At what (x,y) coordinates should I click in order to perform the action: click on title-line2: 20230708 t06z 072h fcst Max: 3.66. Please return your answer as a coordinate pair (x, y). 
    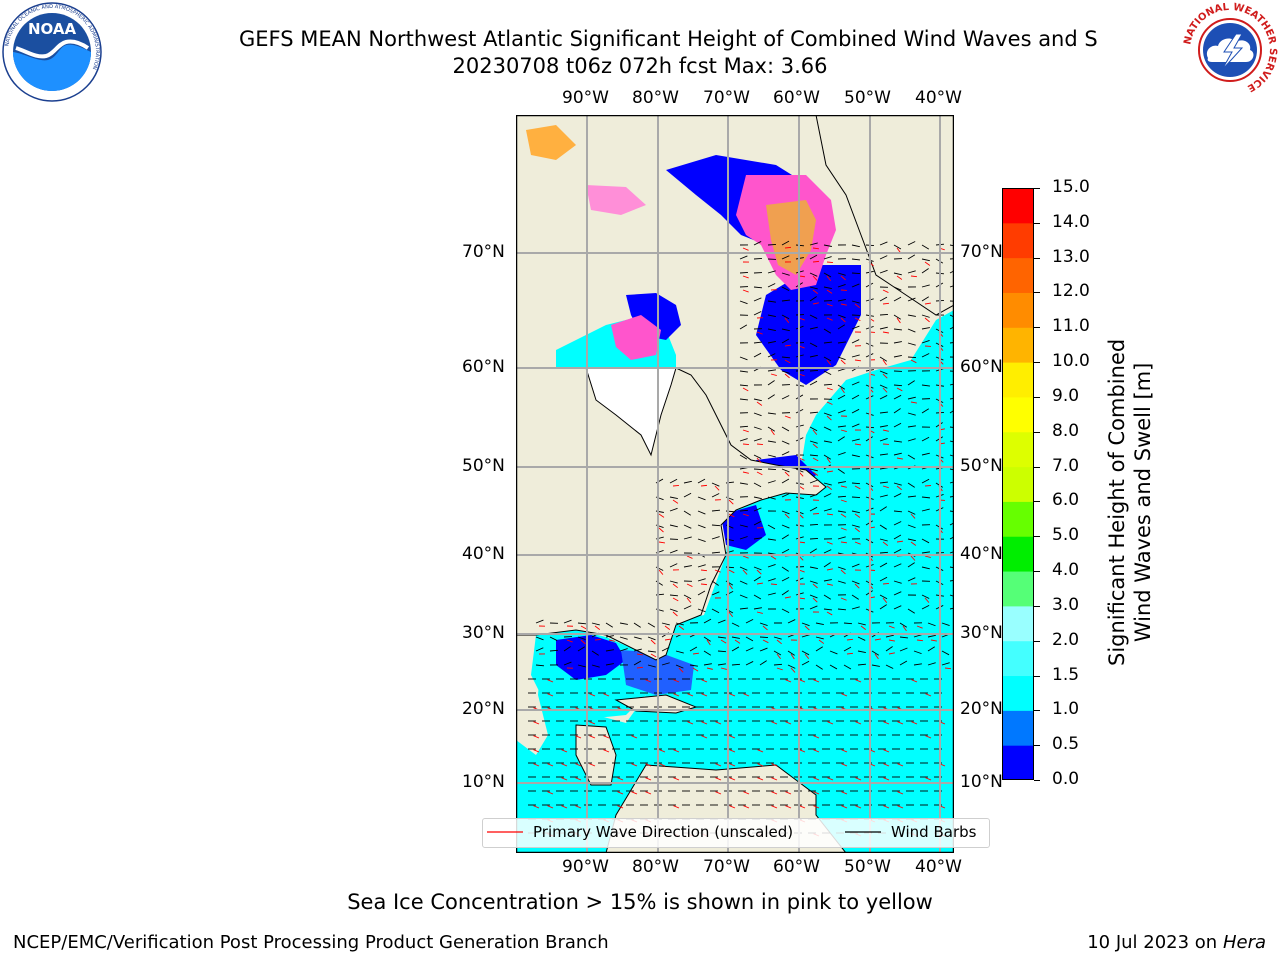
    Looking at the image, I should click on (640, 66).